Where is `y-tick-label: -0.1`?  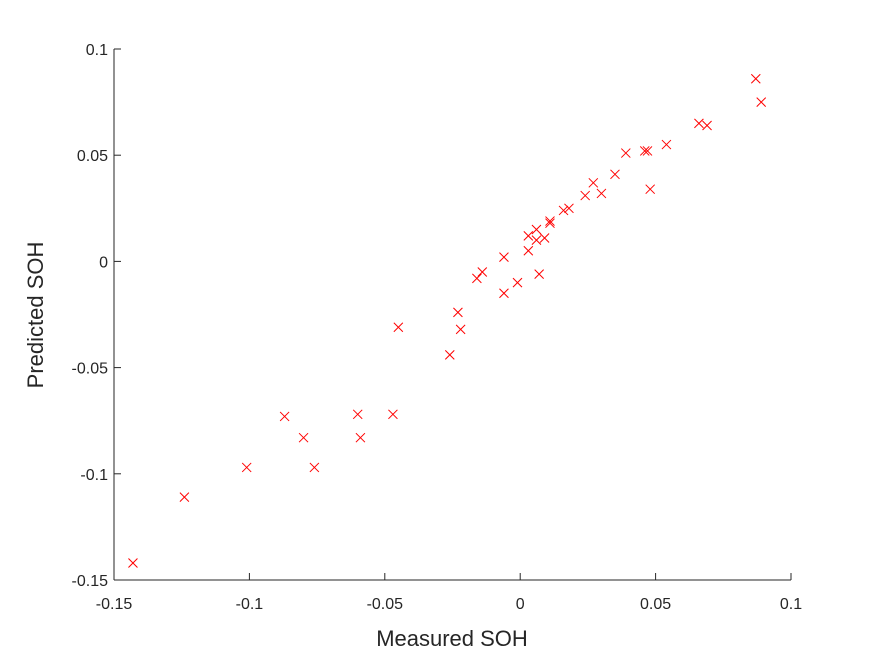 y-tick-label: -0.1 is located at coordinates (94, 475).